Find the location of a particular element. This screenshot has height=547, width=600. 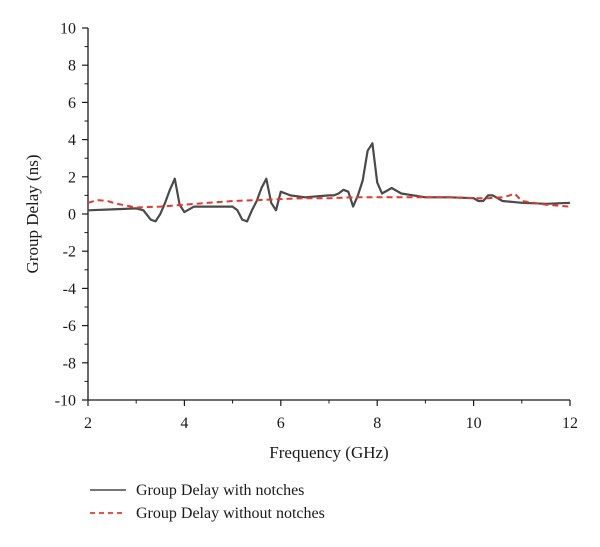

legend-item-with-notches: Group Delay with notches is located at coordinates (197, 490).